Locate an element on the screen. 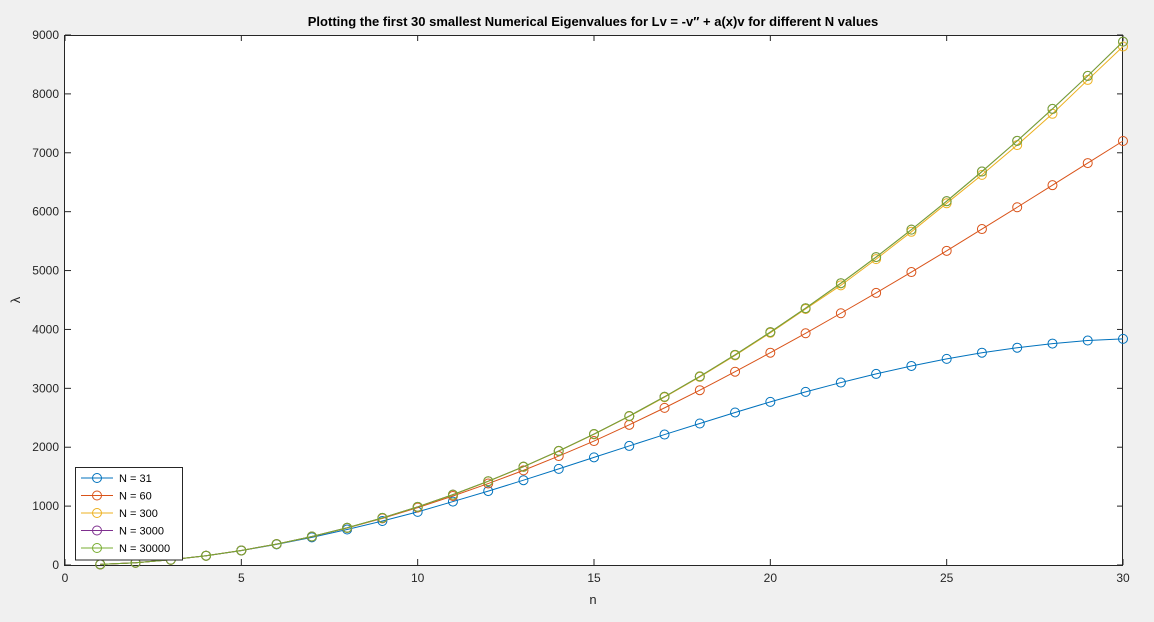  legend-box is located at coordinates (129, 514).